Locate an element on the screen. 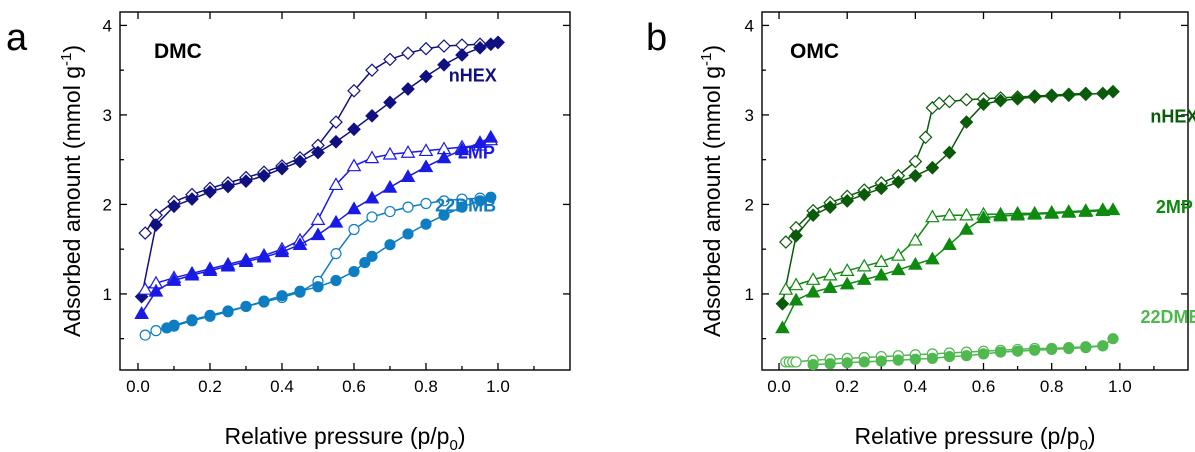  y-tick-label: 4 is located at coordinates (749, 25).